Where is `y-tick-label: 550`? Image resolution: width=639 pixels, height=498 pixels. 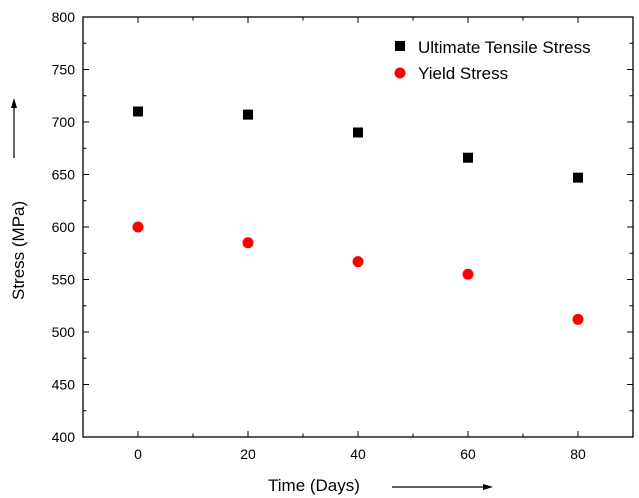 y-tick-label: 550 is located at coordinates (64, 280).